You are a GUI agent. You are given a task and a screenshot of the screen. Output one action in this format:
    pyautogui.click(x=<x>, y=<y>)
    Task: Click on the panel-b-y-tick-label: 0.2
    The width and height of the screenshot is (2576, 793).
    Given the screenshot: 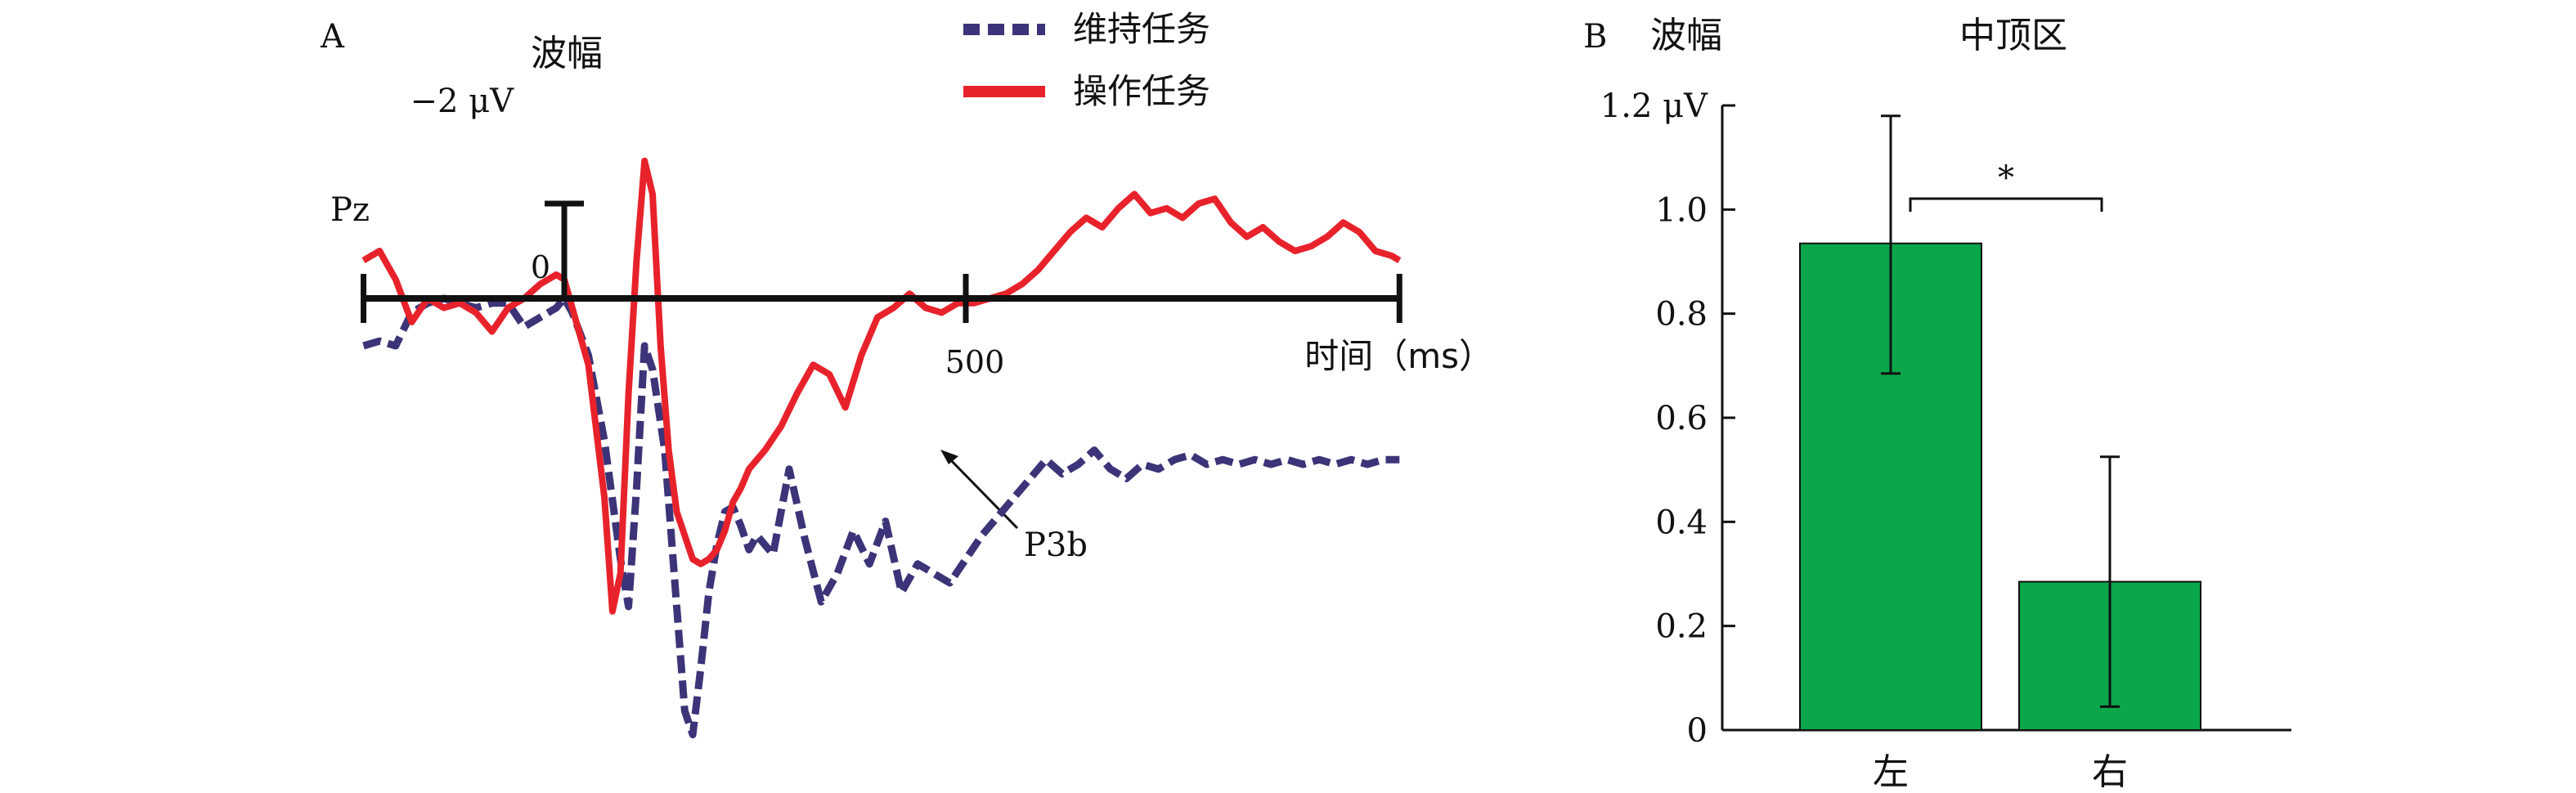 What is the action you would take?
    pyautogui.click(x=1682, y=627)
    